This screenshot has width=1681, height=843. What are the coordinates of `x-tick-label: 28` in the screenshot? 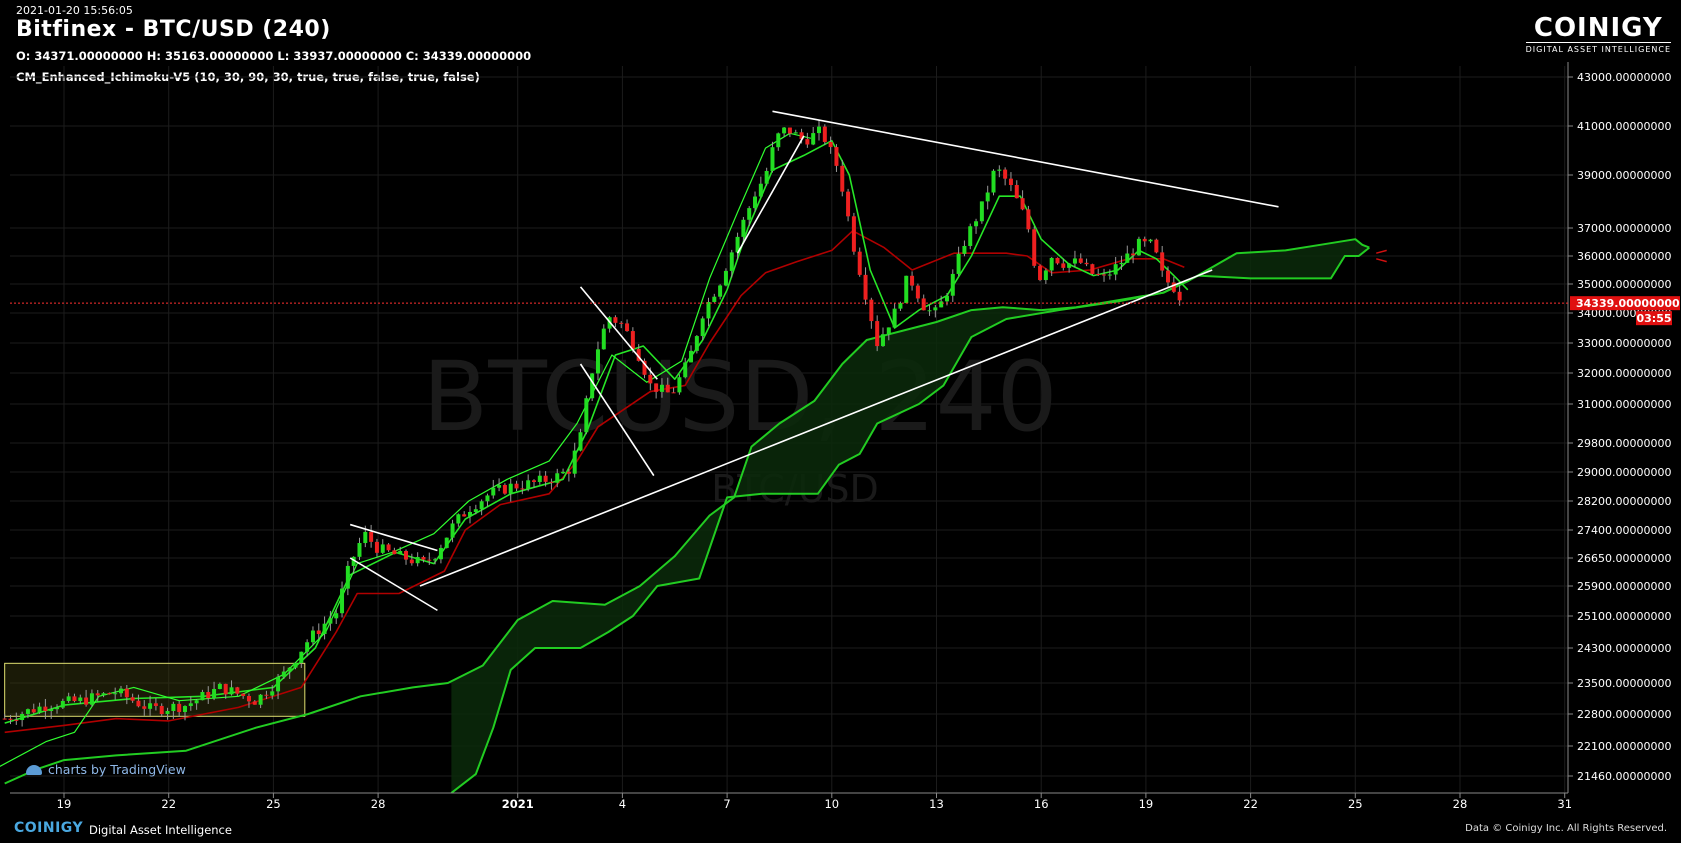 It's located at (378, 804).